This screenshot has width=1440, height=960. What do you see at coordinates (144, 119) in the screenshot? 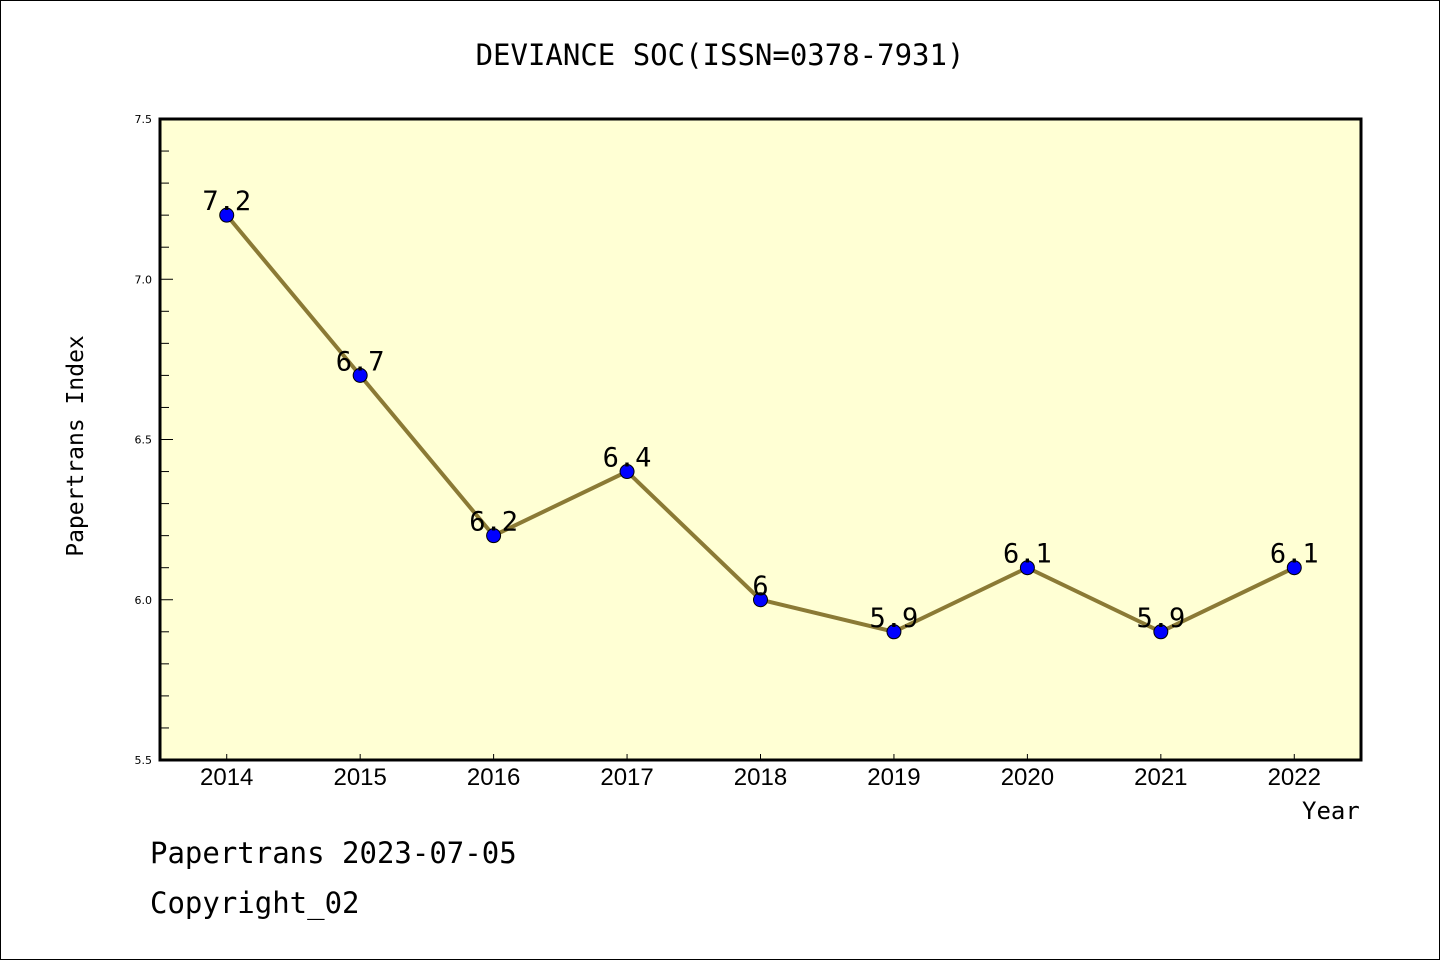
I see `y-tick-label: 7.5` at bounding box center [144, 119].